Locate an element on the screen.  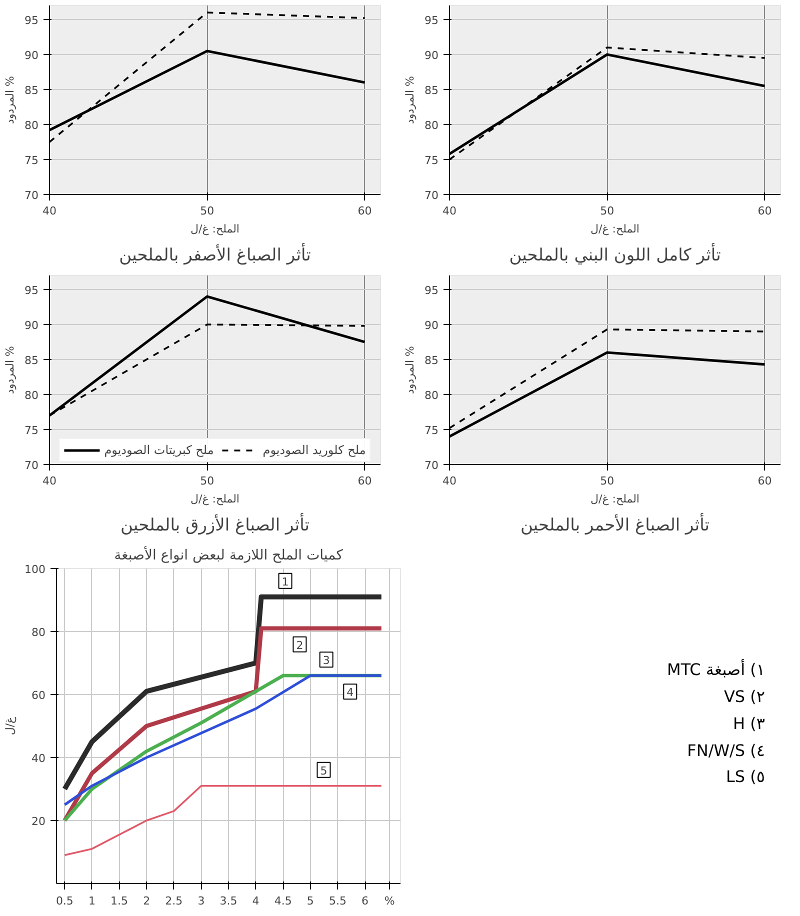
x-tick-label: 2.5 is located at coordinates (174, 901).